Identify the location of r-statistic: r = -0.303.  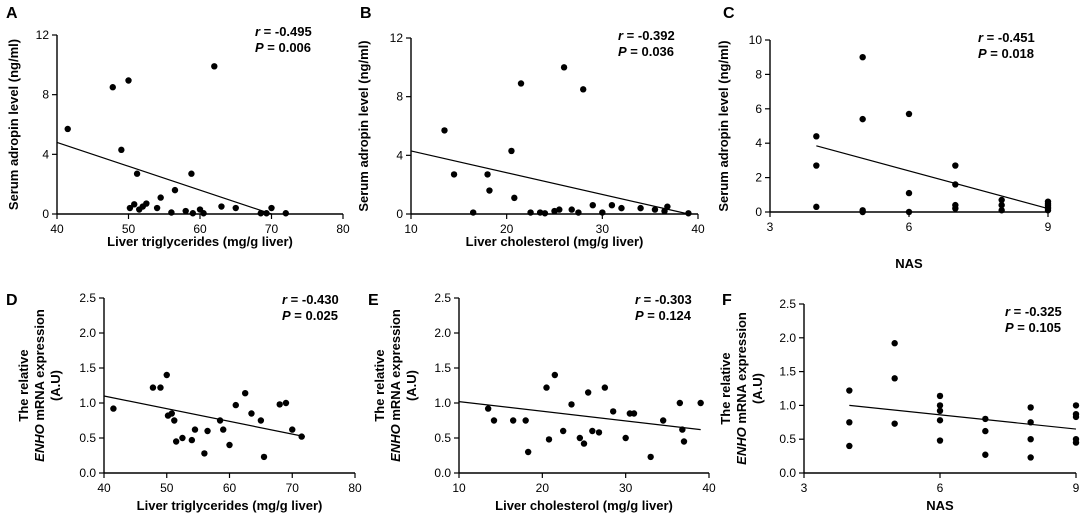
(663, 299).